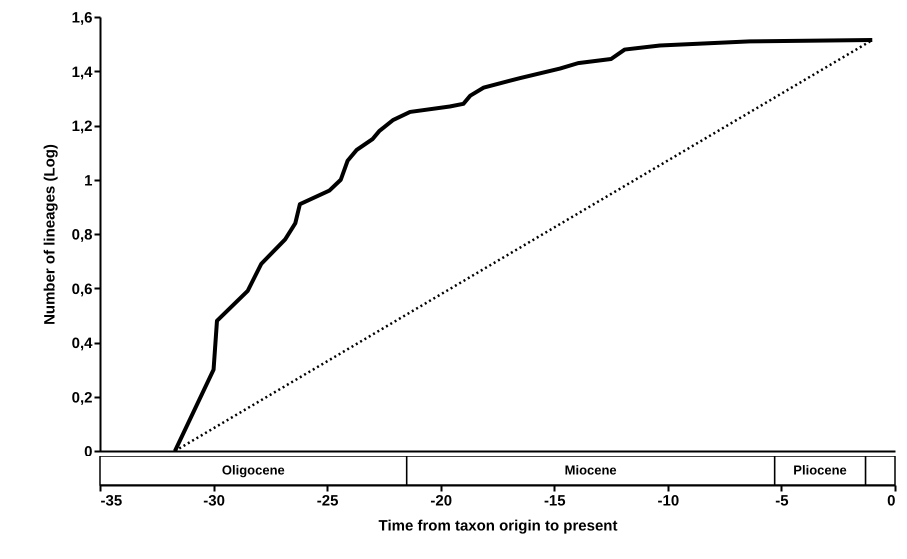 The width and height of the screenshot is (907, 559). Describe the element at coordinates (82, 235) in the screenshot. I see `y-tick-label: 0,8` at that location.